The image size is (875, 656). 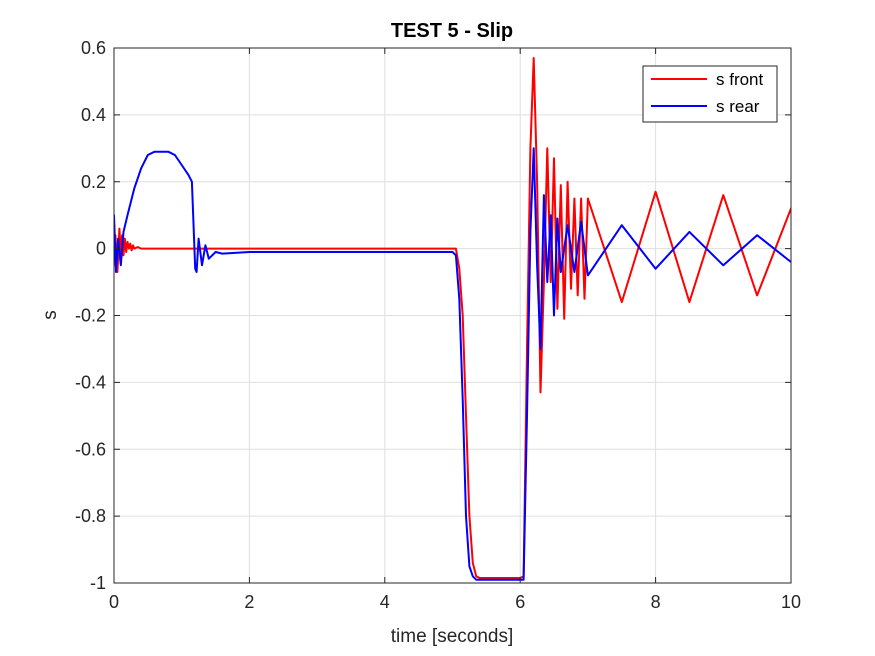 What do you see at coordinates (738, 106) in the screenshot?
I see `legend-label-rear: s rear` at bounding box center [738, 106].